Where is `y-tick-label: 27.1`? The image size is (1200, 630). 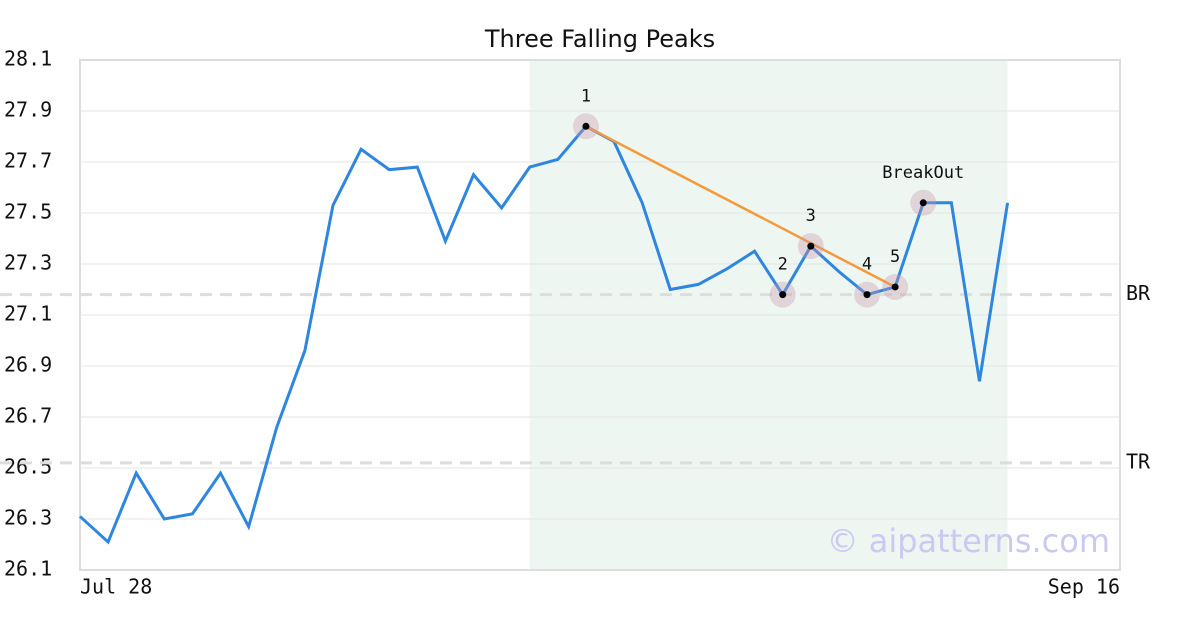 y-tick-label: 27.1 is located at coordinates (28, 314).